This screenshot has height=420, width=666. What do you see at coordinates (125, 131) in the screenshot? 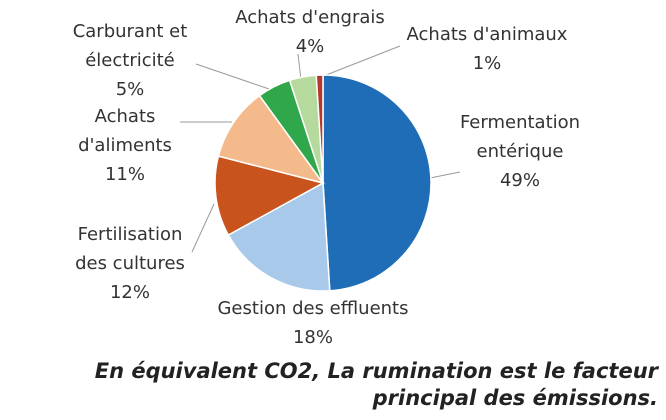
I see `slice-label: Achats d'aliments` at bounding box center [125, 131].